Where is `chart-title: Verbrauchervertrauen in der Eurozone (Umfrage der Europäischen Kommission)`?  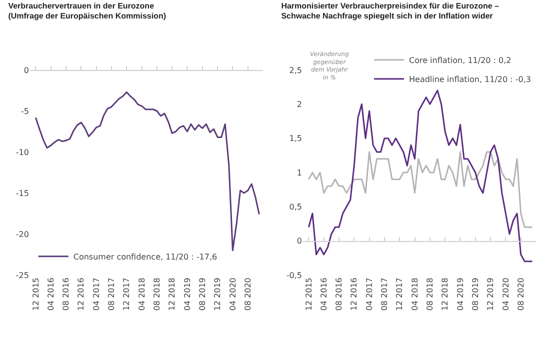 chart-title: Verbrauchervertrauen in der Eurozone (Umfrage der Europäischen Kommission) is located at coordinates (87, 11).